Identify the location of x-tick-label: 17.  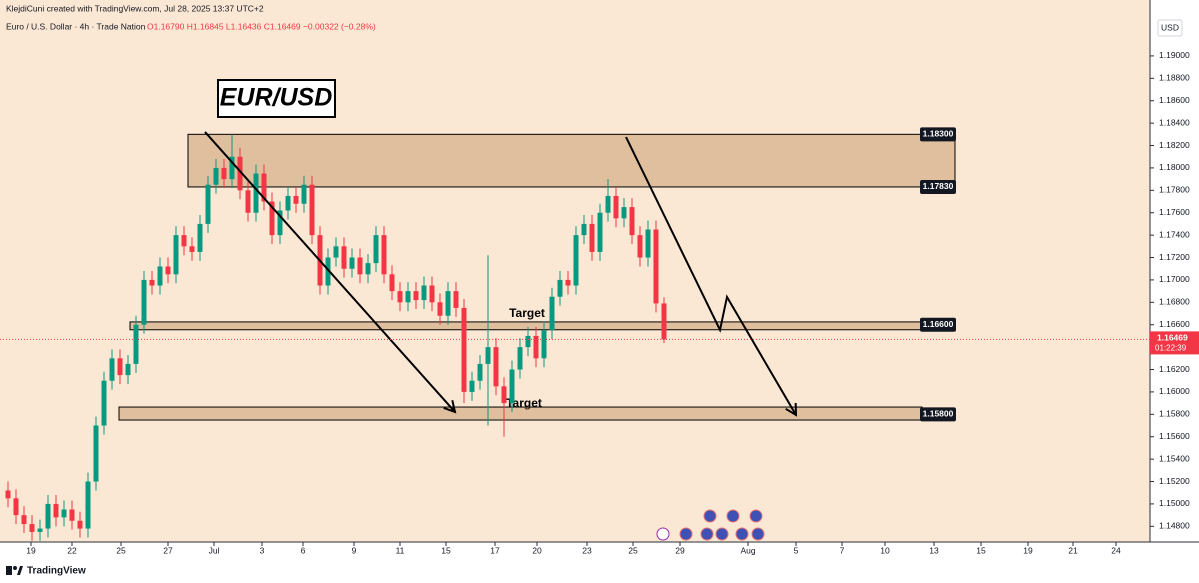
(495, 550).